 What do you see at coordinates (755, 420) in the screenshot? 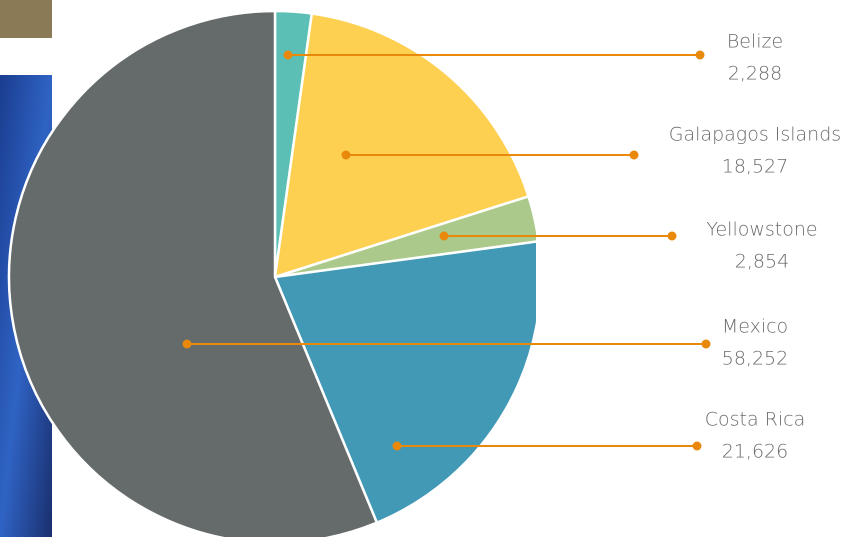
I see `category-label: Costa Rica` at bounding box center [755, 420].